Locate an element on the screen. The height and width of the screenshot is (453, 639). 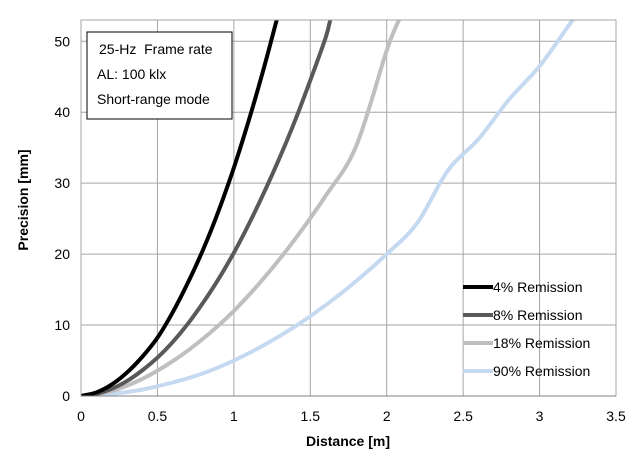
legend-item: 4% Remission is located at coordinates (522, 287).